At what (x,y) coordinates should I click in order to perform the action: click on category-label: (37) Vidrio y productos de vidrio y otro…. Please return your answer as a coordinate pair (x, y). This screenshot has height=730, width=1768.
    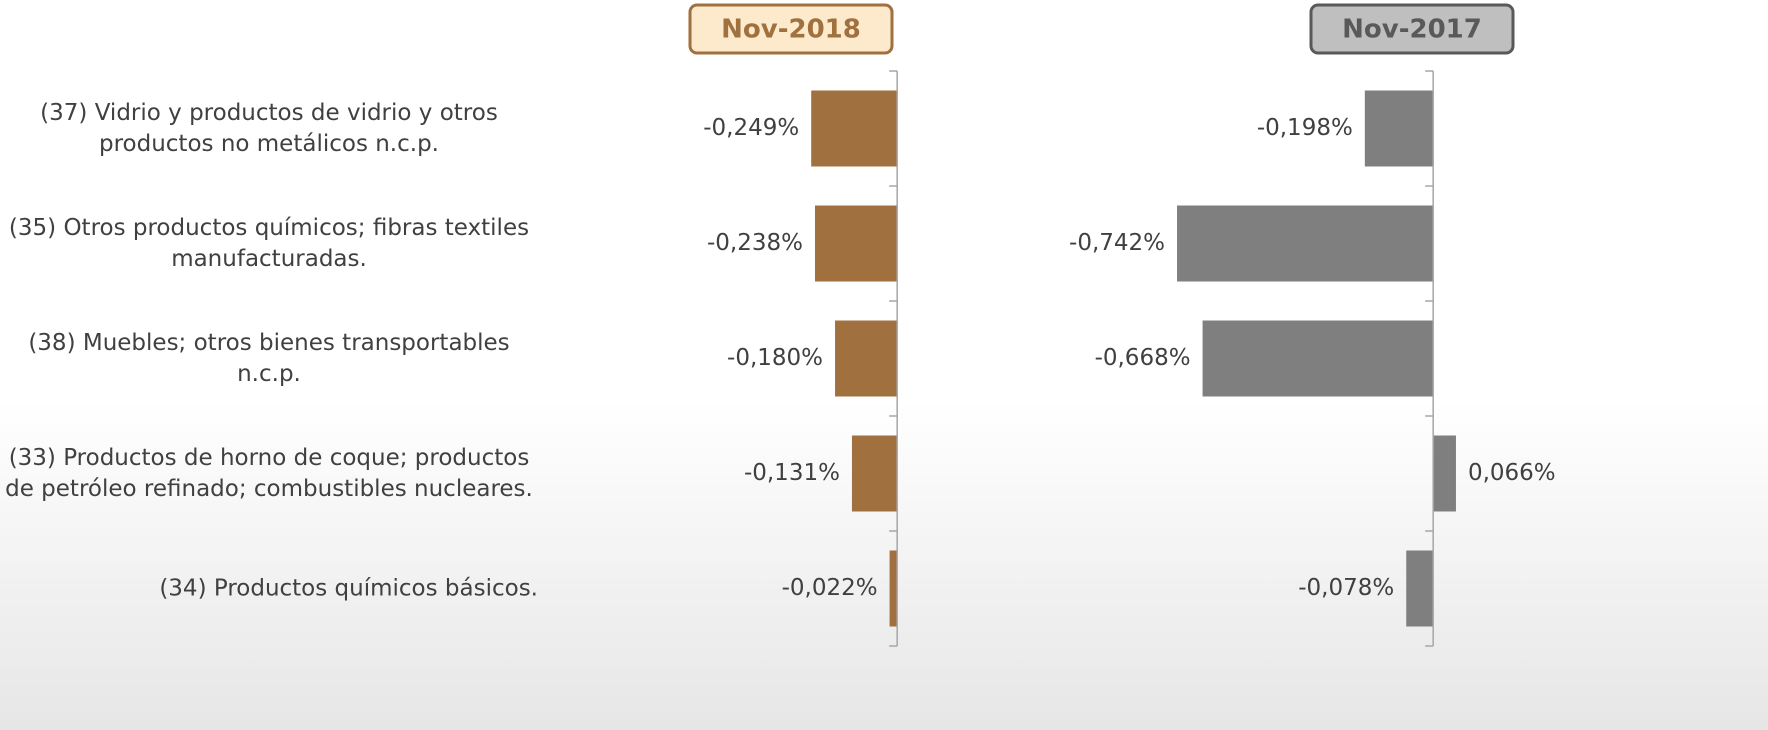
    Looking at the image, I should click on (269, 128).